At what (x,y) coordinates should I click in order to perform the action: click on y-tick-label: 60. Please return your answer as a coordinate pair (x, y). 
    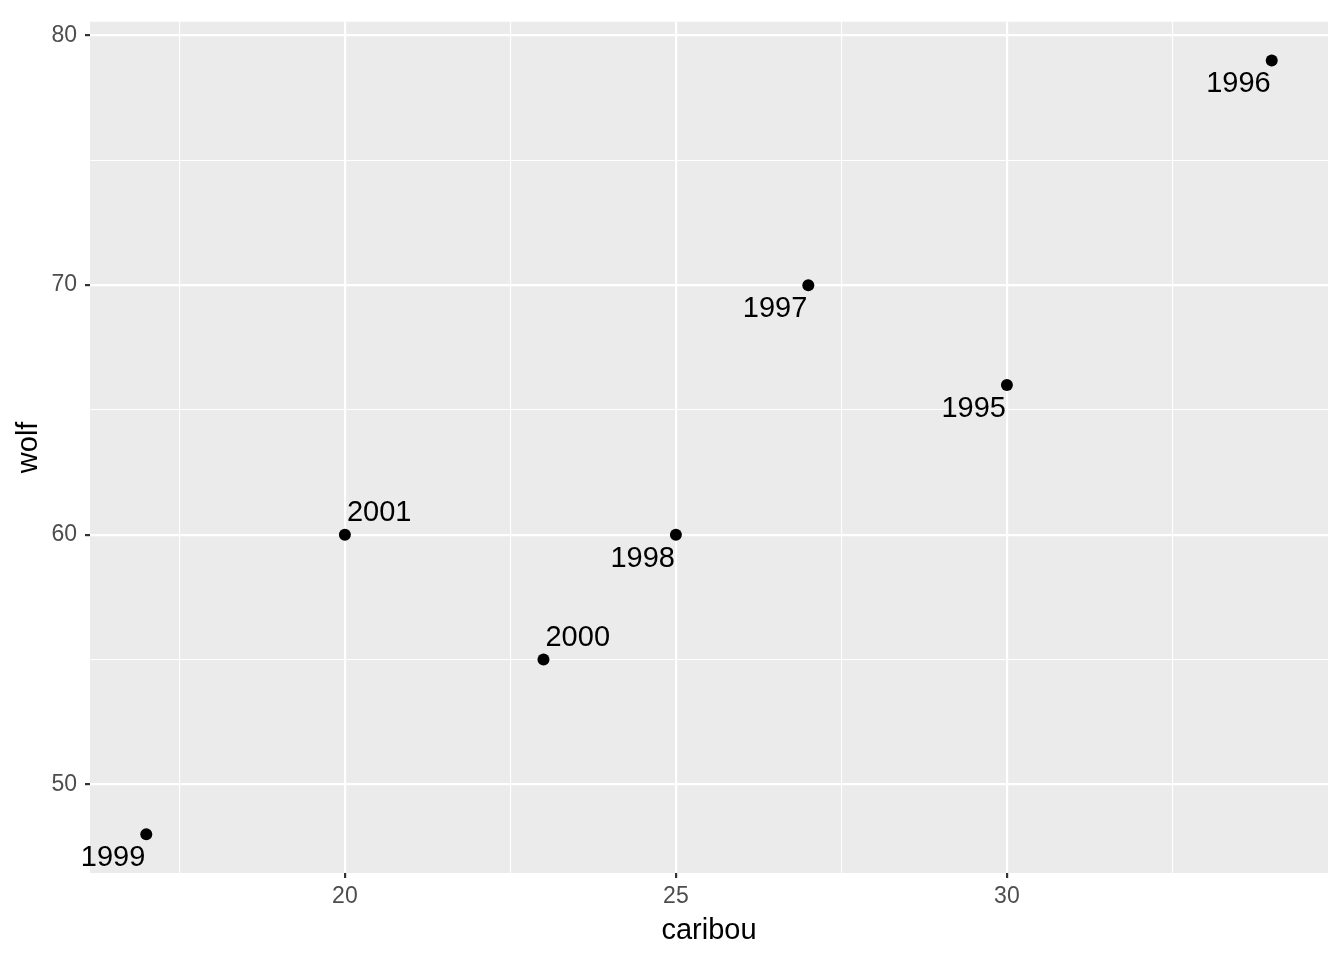
    Looking at the image, I should click on (64, 533).